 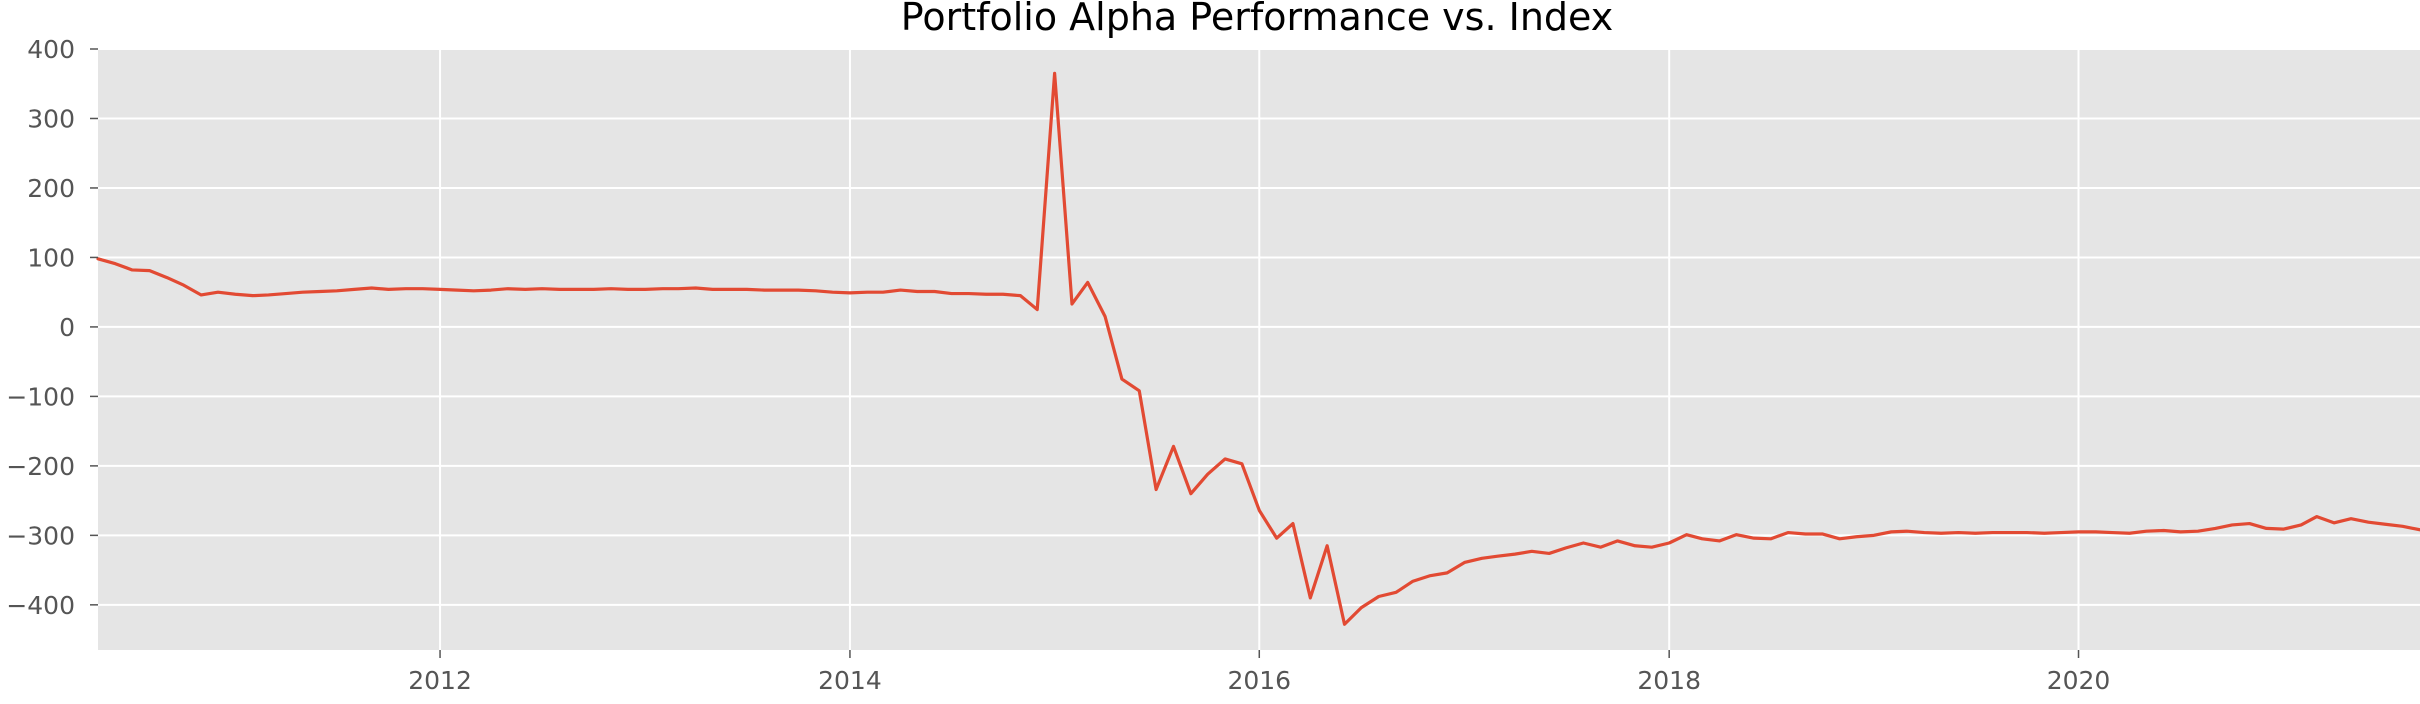 I want to click on y-tick-label: 300, so click(x=51, y=118).